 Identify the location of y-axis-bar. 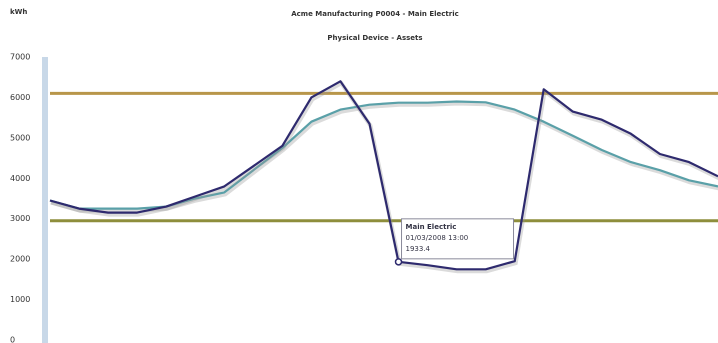
(45, 200).